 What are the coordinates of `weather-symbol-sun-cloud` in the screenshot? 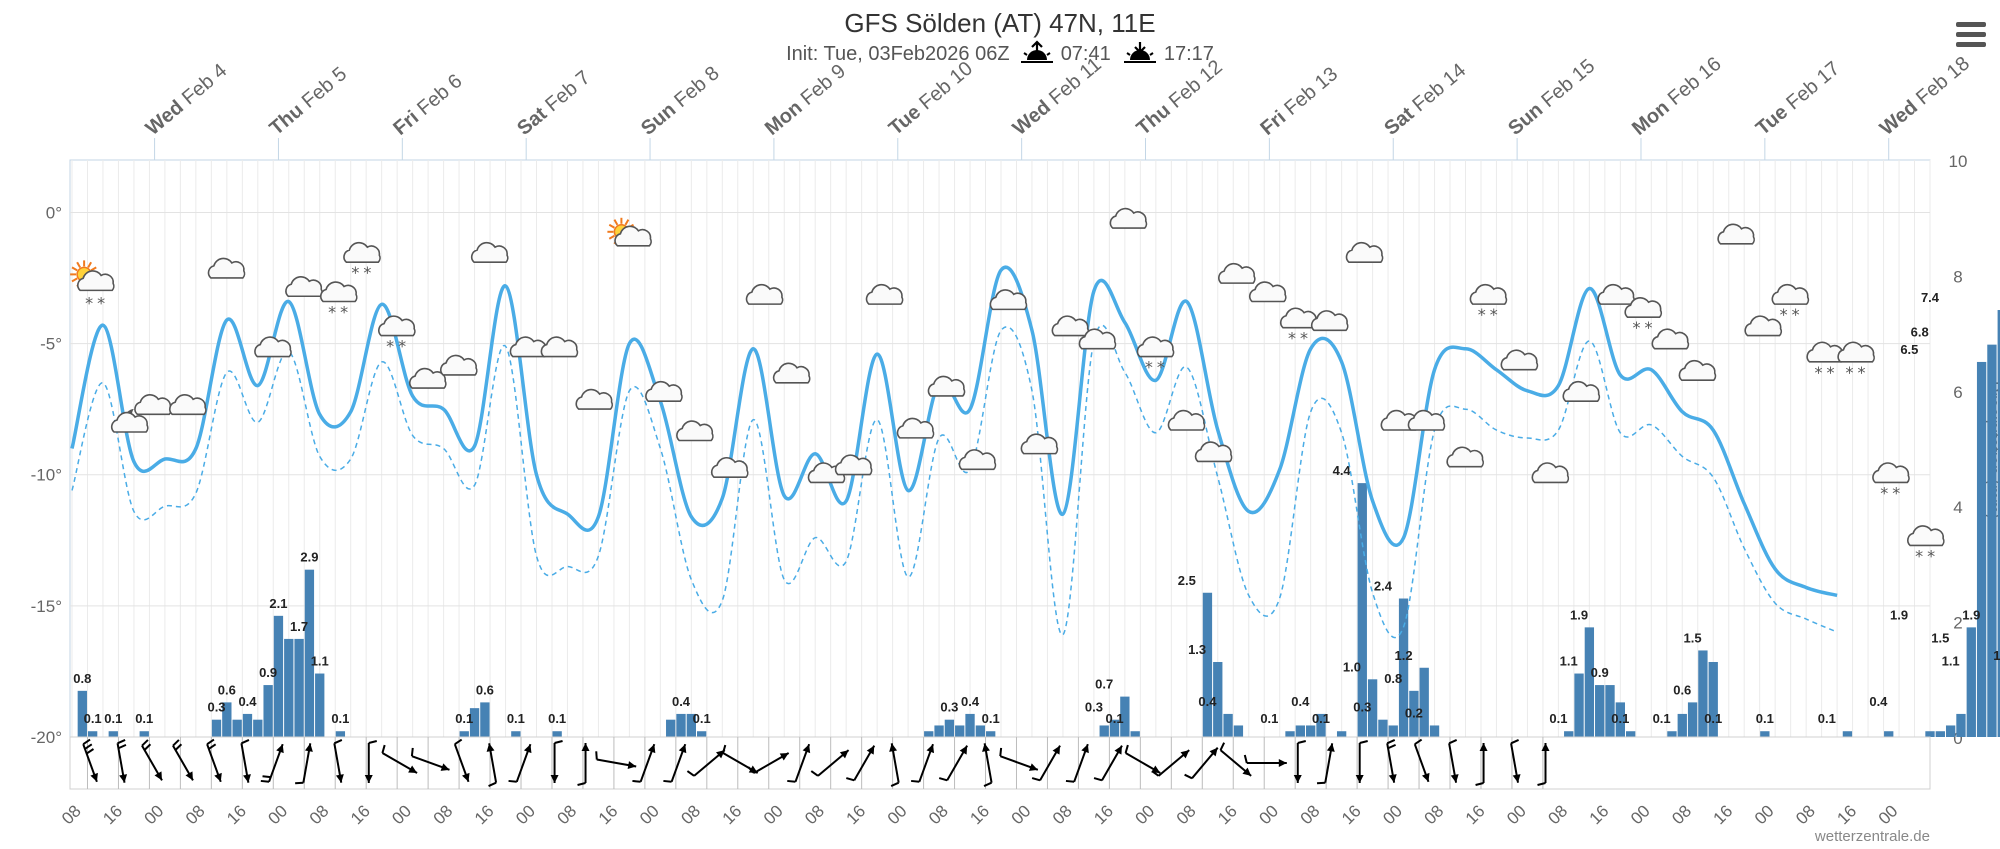 It's located at (629, 232).